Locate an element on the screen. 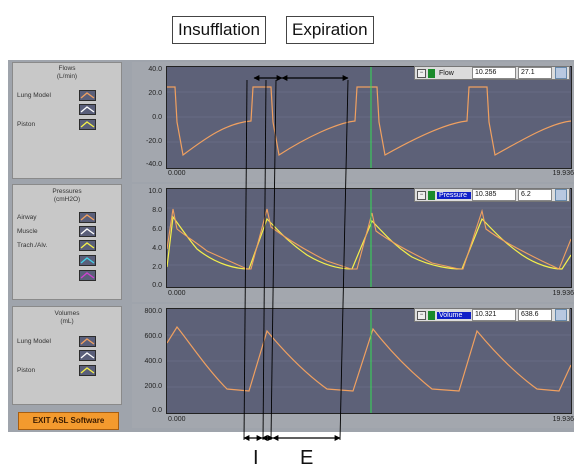 This screenshot has height=472, width=574. flow-y-tick: 40.0 is located at coordinates (155, 69).